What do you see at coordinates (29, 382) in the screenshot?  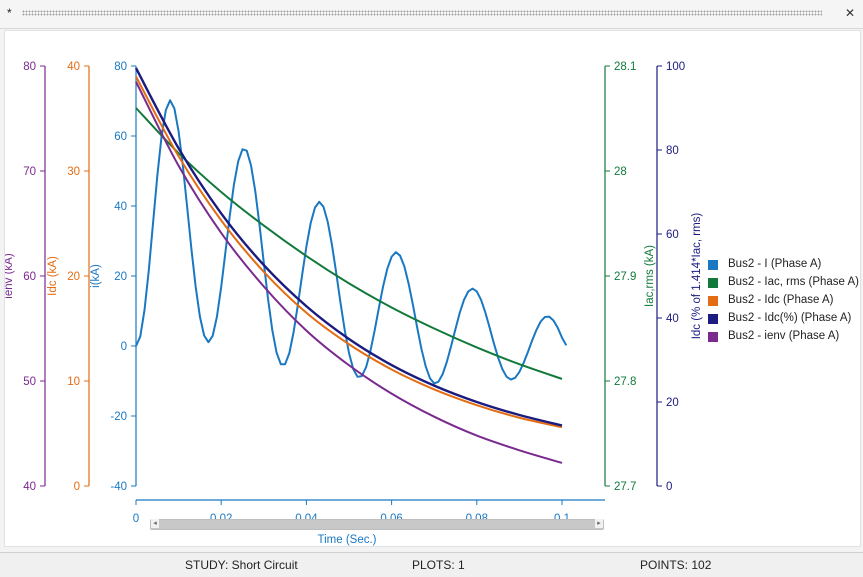 I see `tick-label-ienv: 50` at bounding box center [29, 382].